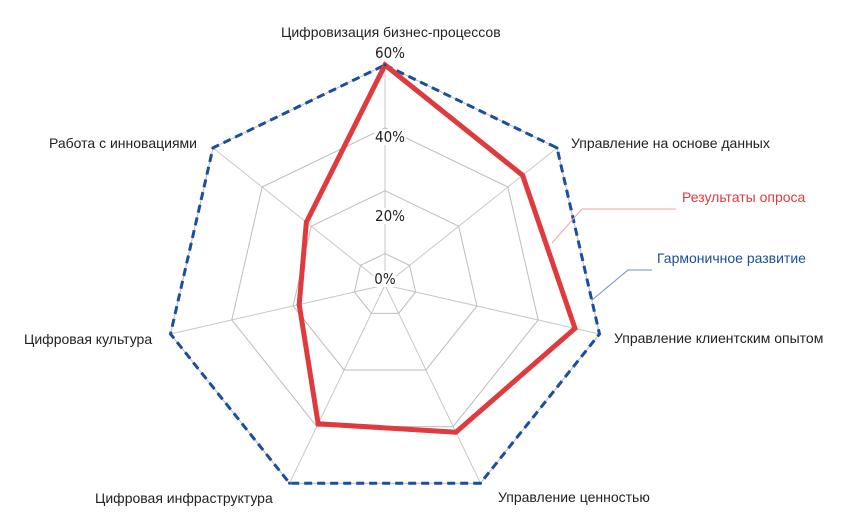 This screenshot has width=854, height=531. I want to click on tick-label-40: 40%, so click(390, 137).